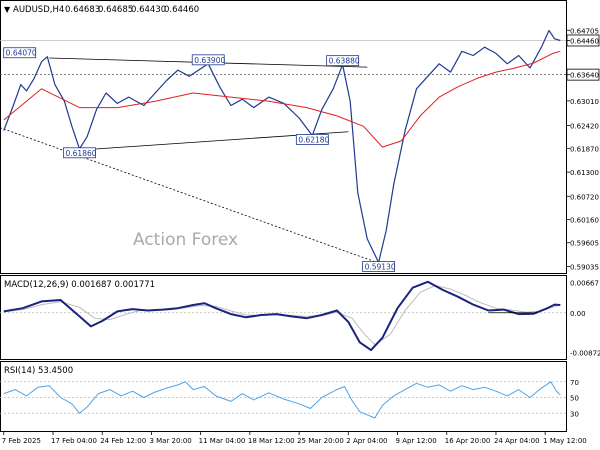 The width and height of the screenshot is (600, 450). What do you see at coordinates (82, 10) in the screenshot?
I see `price-header-open: 0.64683` at bounding box center [82, 10].